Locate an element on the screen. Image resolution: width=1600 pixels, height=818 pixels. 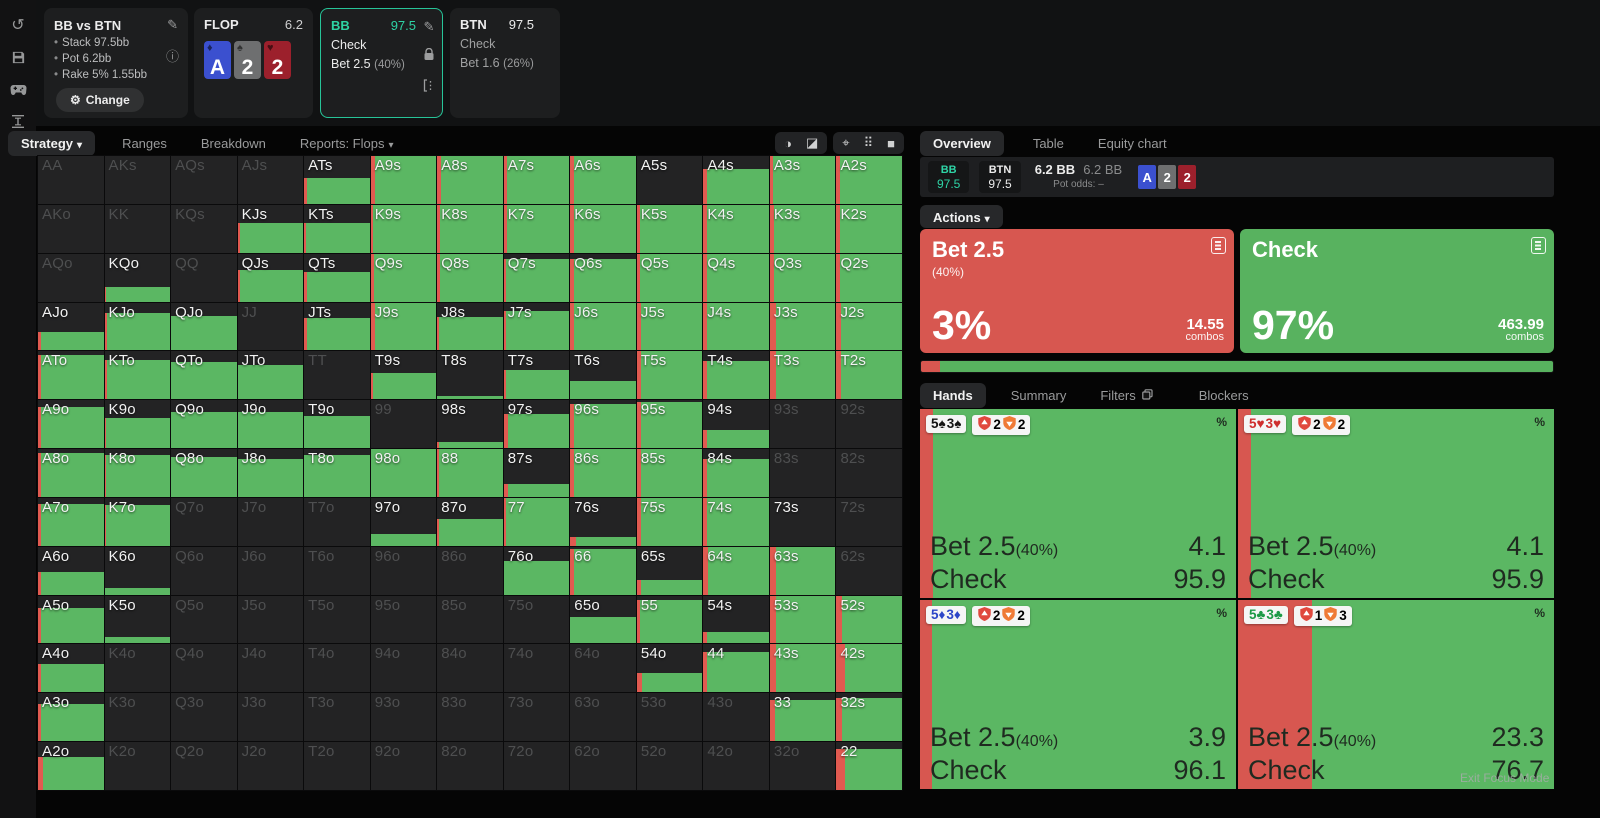
matrix-cell-T8o: T8o is located at coordinates (337, 473).